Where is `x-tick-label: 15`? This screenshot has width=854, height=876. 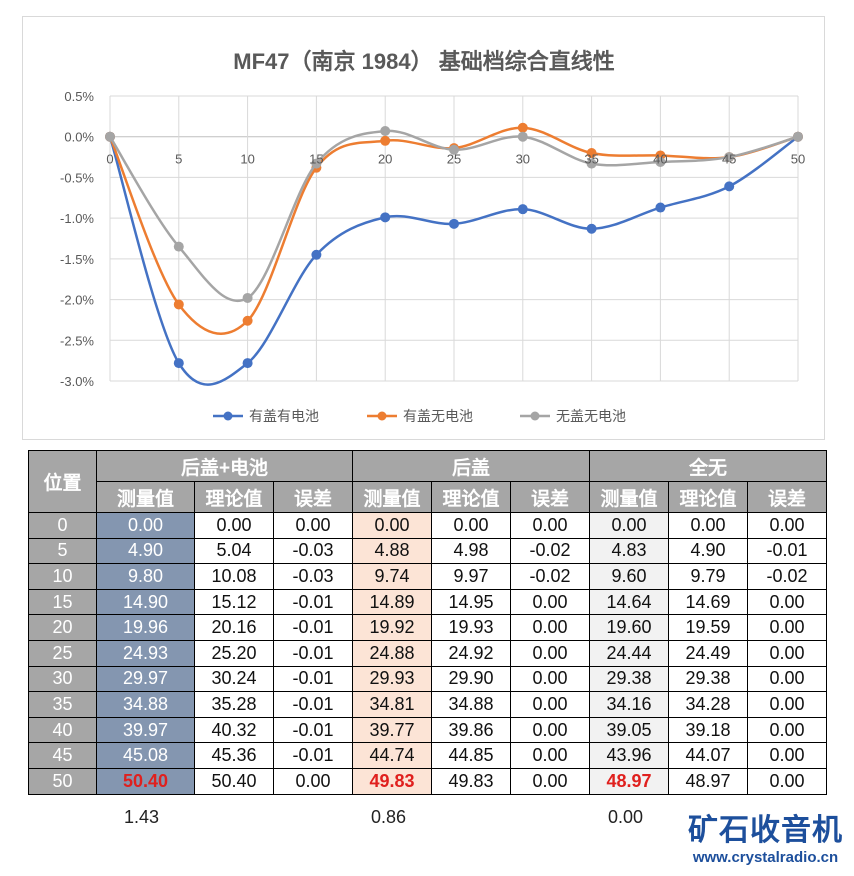 x-tick-label: 15 is located at coordinates (316, 159).